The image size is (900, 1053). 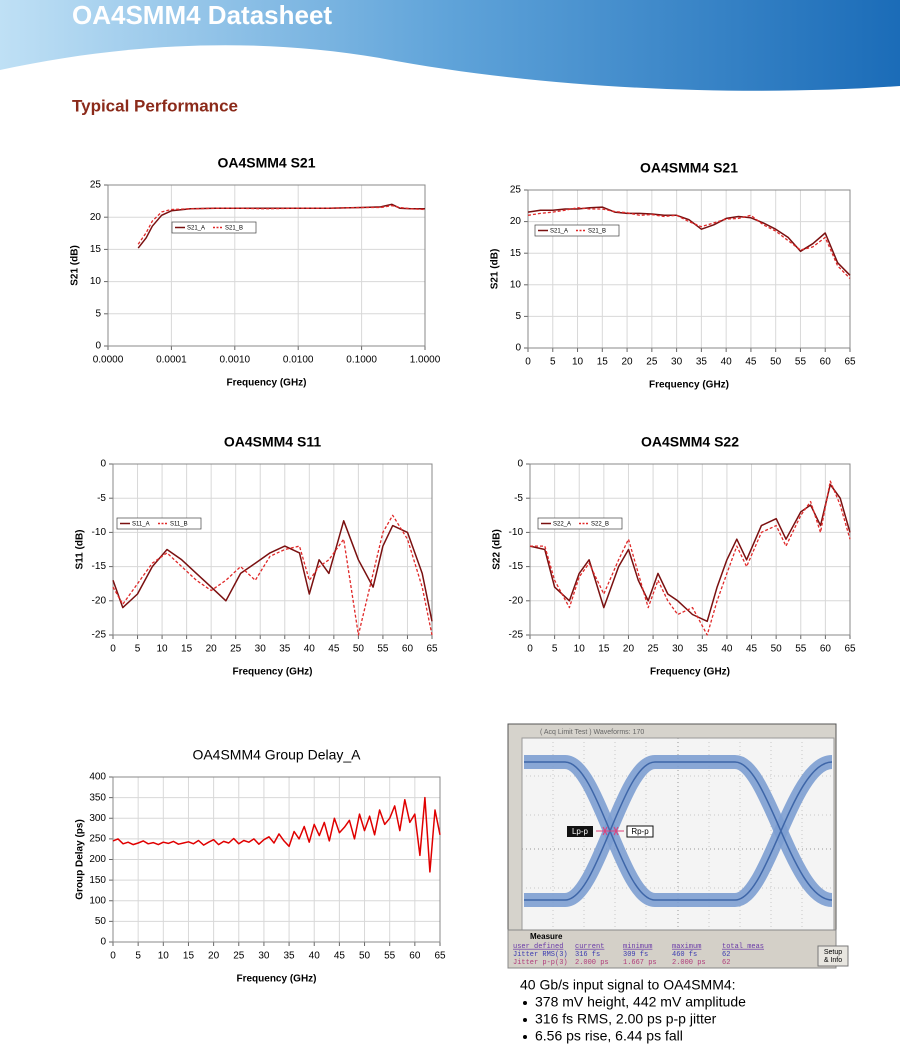 I want to click on eye-center, so click(x=678, y=831).